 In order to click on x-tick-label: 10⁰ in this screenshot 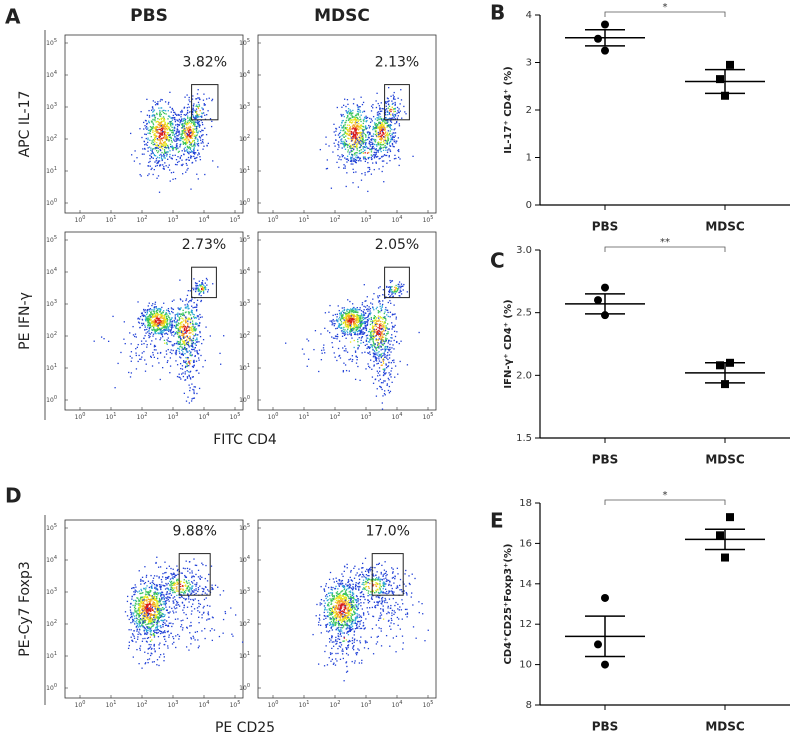, I will do `click(273, 416)`.